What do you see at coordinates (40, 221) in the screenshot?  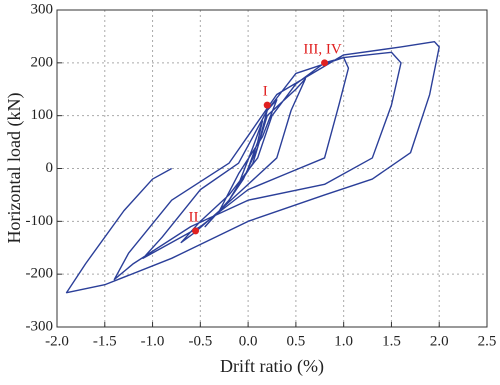 I see `y-tick-label: -100` at bounding box center [40, 221].